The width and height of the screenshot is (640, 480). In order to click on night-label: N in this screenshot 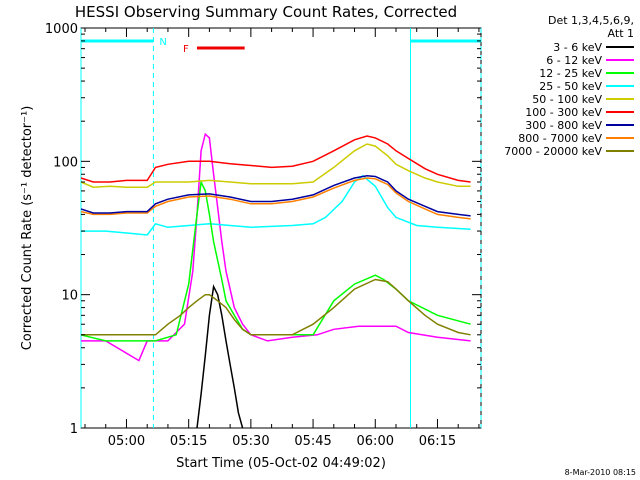, I will do `click(162, 42)`.